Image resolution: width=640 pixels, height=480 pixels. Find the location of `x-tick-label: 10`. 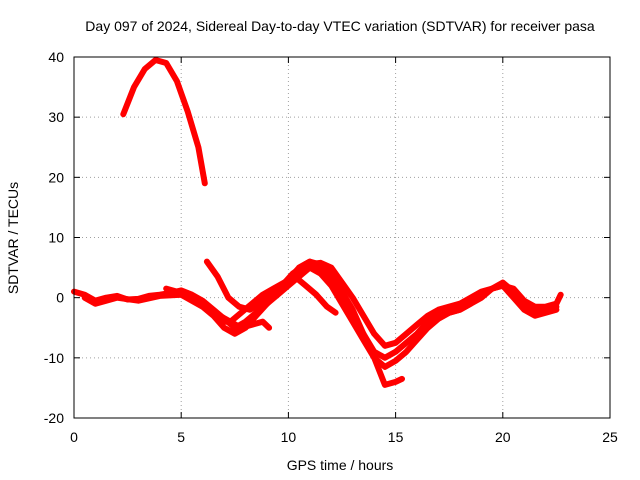

x-tick-label: 10 is located at coordinates (289, 437).